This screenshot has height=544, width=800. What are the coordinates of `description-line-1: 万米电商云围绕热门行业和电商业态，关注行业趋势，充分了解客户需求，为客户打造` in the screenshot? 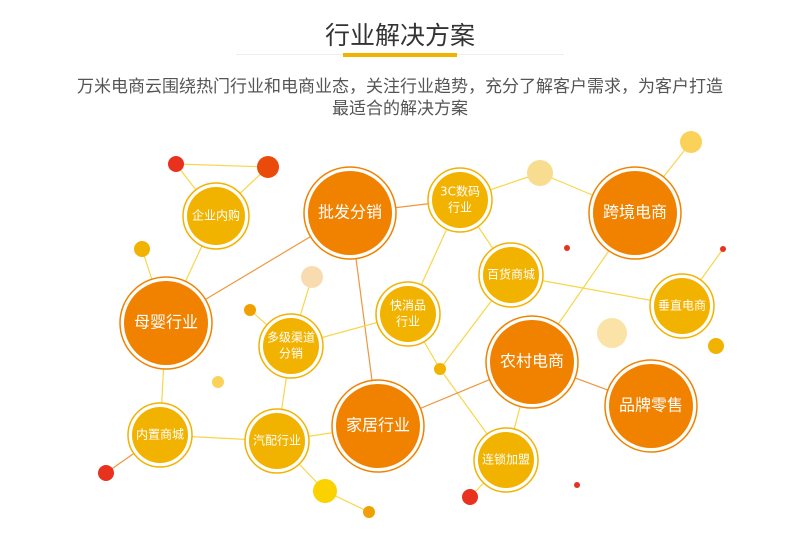 It's located at (400, 87).